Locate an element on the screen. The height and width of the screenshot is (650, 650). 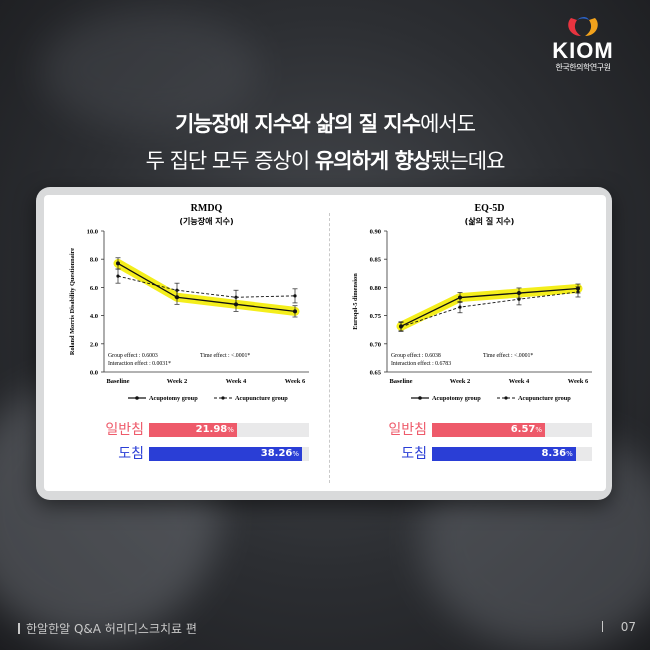
y-axis-label: Euroqol-5 dimension is located at coordinates (355, 301).